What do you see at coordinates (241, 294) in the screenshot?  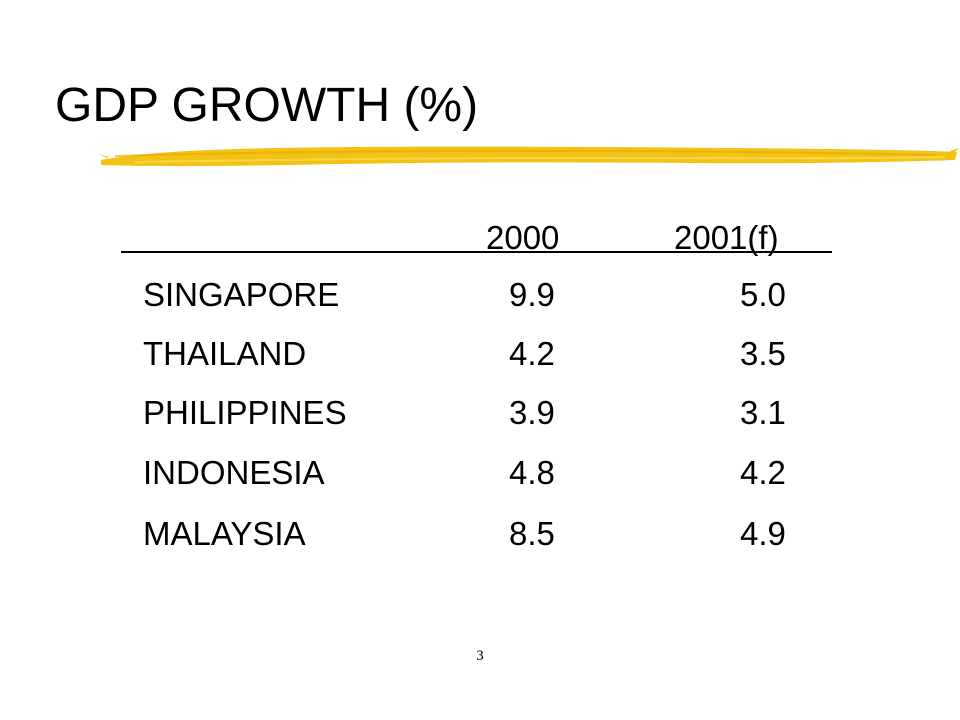 I see `country-cell: SINGAPORE` at bounding box center [241, 294].